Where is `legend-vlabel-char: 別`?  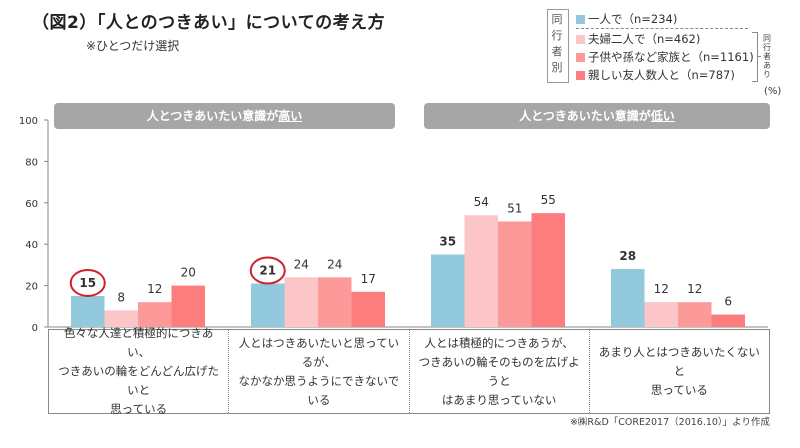
legend-vlabel-char: 別 is located at coordinates (557, 67).